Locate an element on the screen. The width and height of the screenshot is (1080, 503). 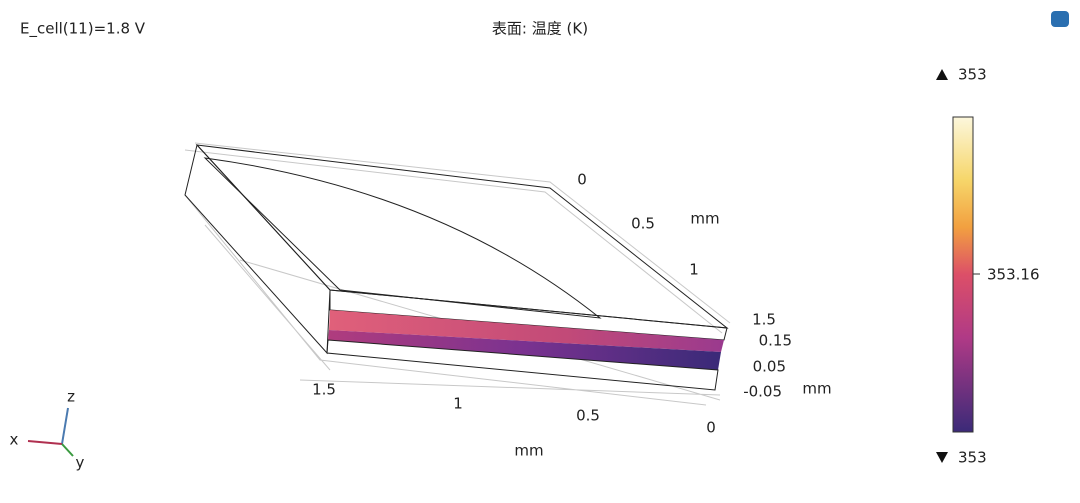
plot-title: 表面: 温度 (K) is located at coordinates (540, 29).